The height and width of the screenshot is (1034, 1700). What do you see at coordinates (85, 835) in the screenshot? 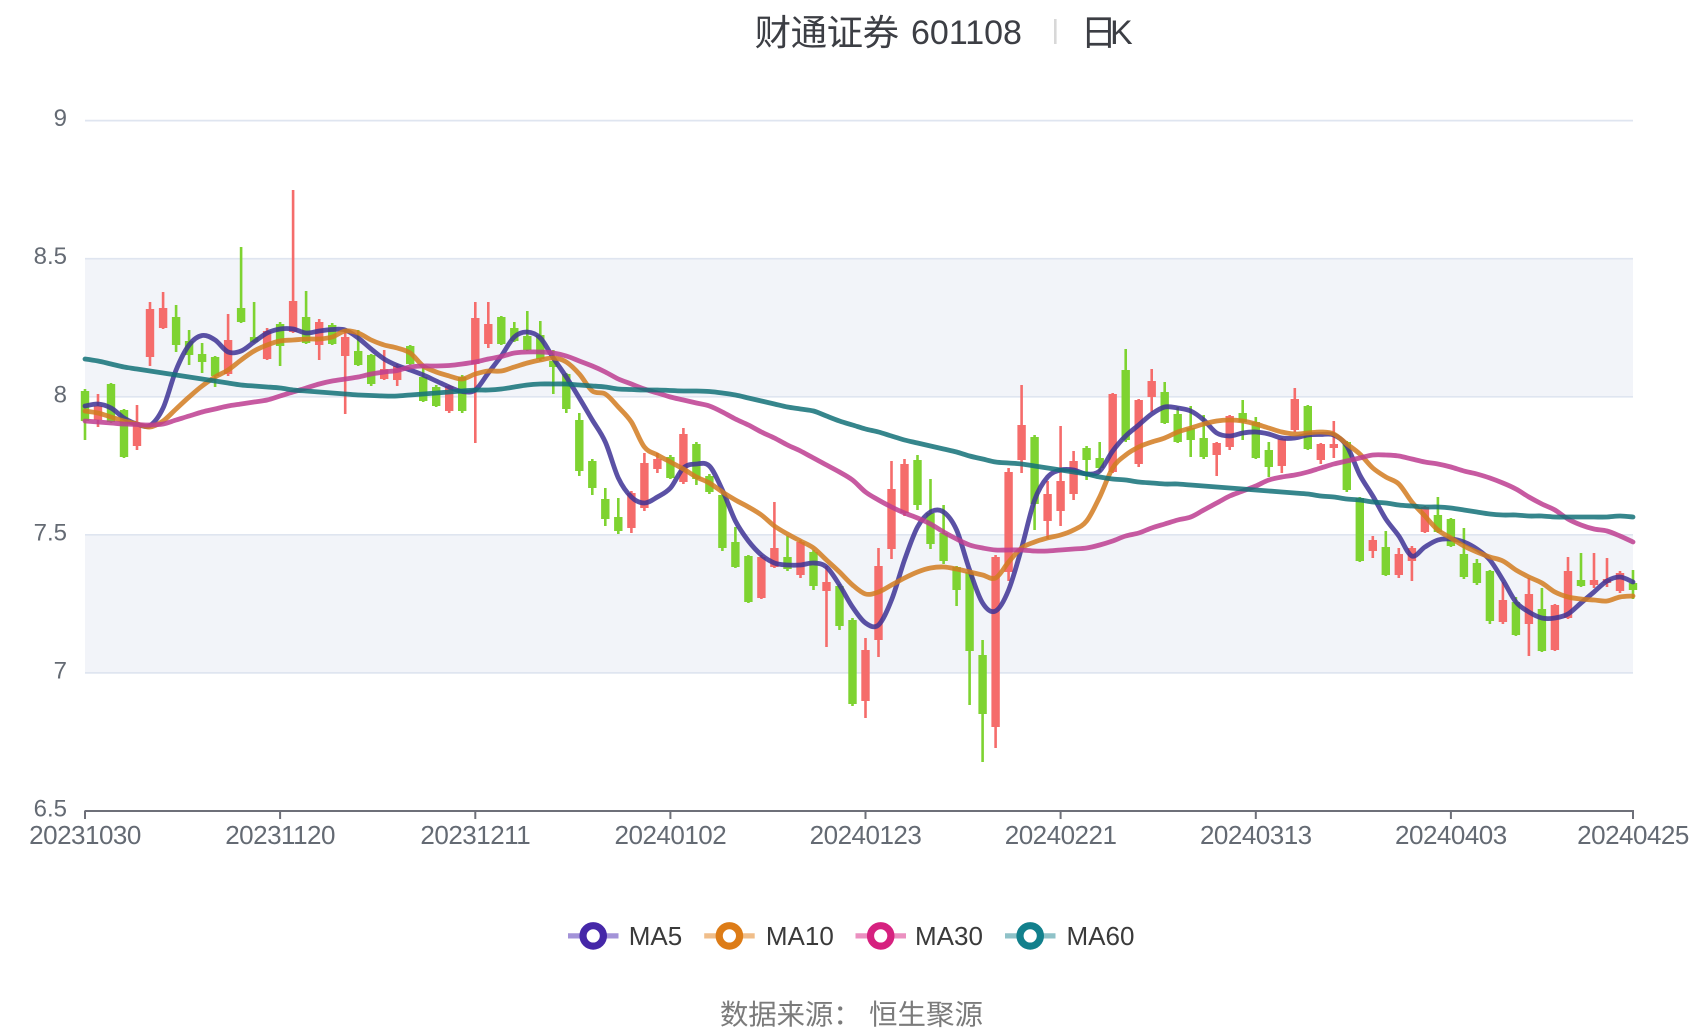
I see `svg-text: 20231030` at bounding box center [85, 835].